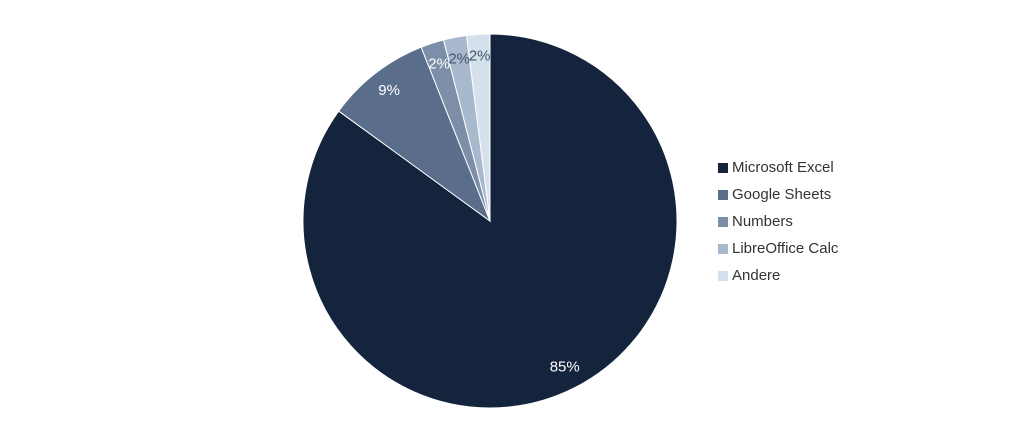 This screenshot has height=442, width=1024. Describe the element at coordinates (781, 194) in the screenshot. I see `legend-label: Google Sheets` at that location.